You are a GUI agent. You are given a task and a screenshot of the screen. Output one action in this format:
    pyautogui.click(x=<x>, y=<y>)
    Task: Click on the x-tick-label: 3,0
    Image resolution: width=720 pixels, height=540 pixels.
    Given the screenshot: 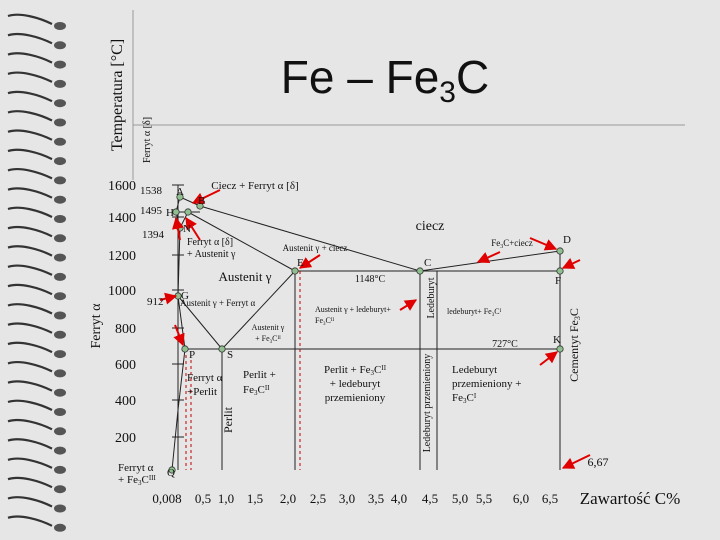 What is the action you would take?
    pyautogui.click(x=347, y=498)
    